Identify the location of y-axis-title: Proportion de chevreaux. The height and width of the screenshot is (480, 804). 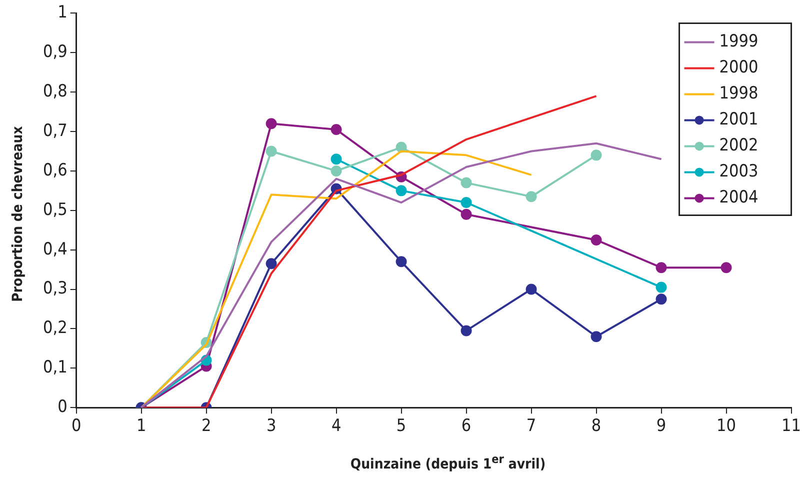
(18, 214).